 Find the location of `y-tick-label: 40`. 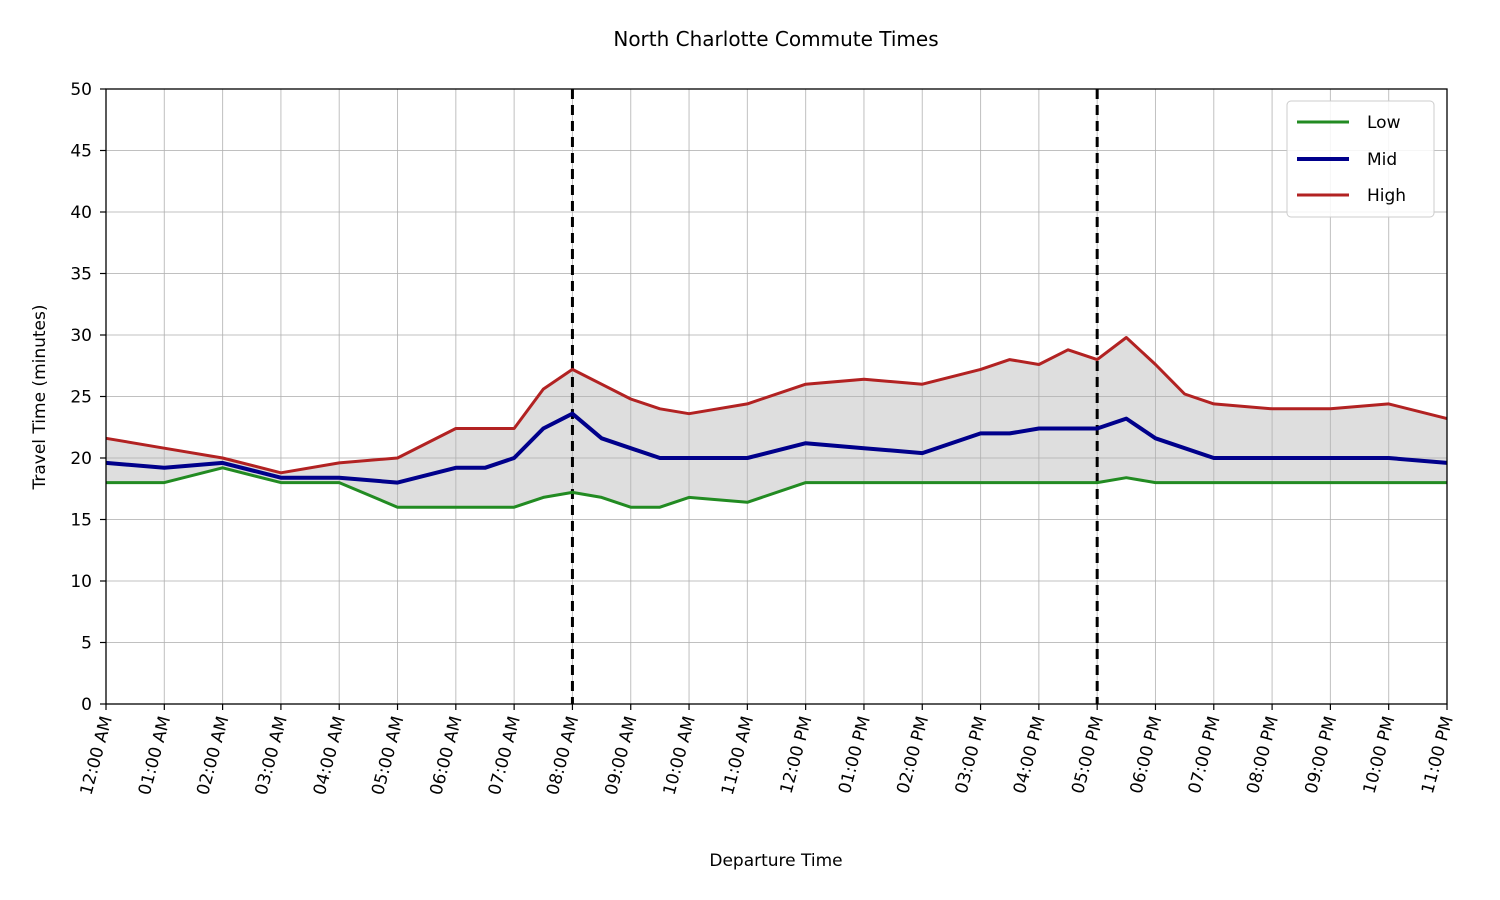

y-tick-label: 40 is located at coordinates (81, 213).